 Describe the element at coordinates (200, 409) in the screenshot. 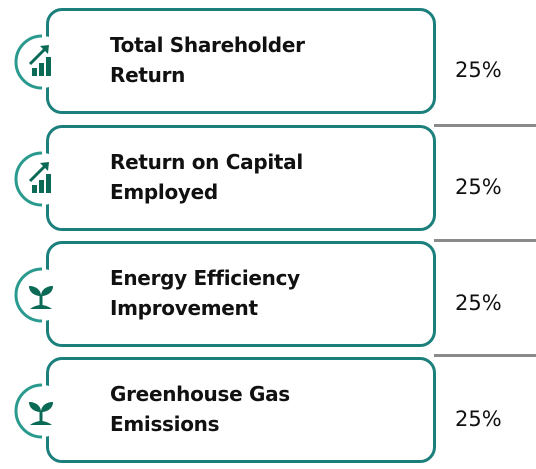

I see `item-label: Greenhouse Gas Emissions` at that location.